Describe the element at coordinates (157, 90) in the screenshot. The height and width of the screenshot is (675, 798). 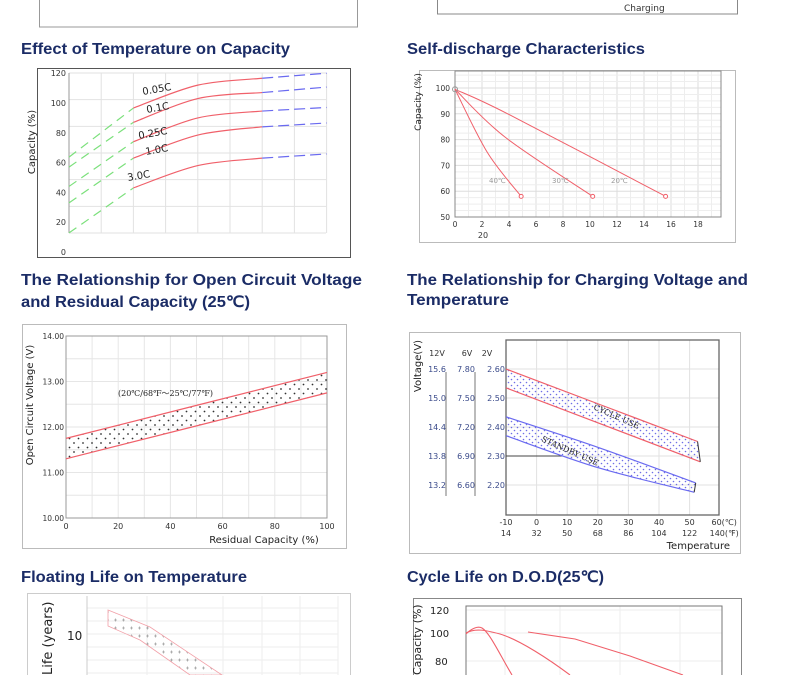
I see `series-label-0.05c: 0.05C` at that location.